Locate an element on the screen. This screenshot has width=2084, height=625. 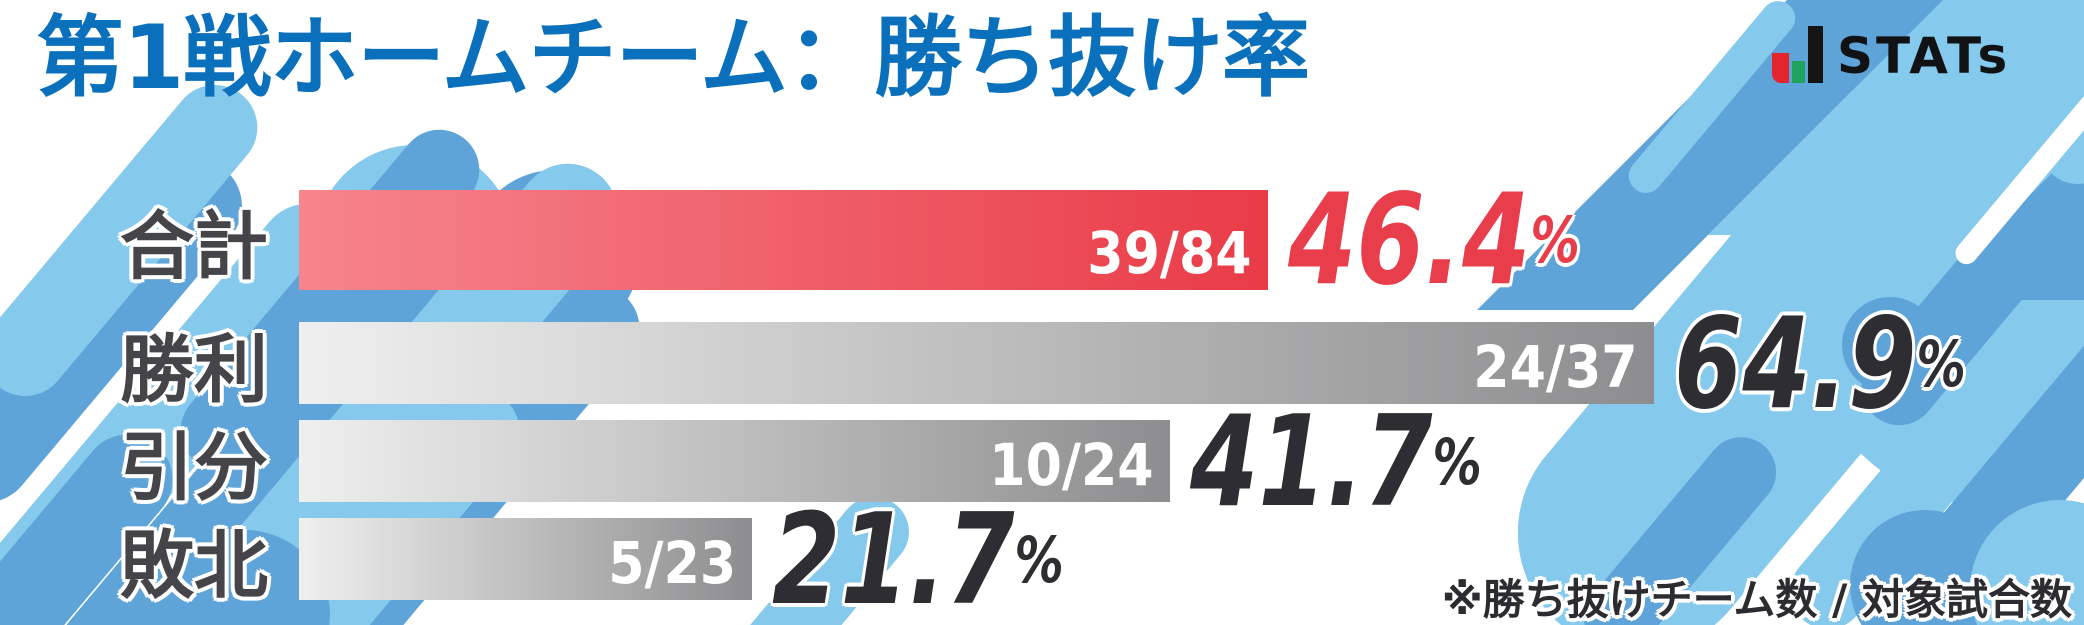
fraction-label-draw: 10/24 is located at coordinates (1071, 465).